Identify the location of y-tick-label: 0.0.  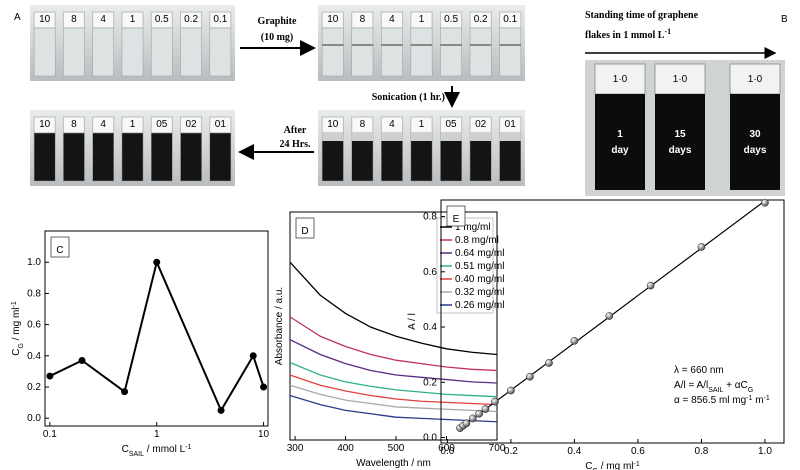
(430, 437).